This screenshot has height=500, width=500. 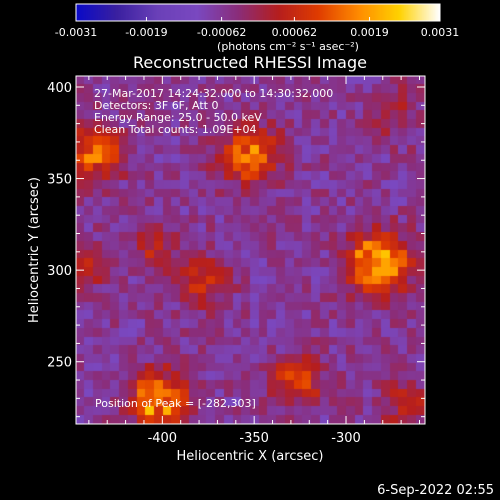 I want to click on y-axis-label: Heliocentric Y (arcsec), so click(x=34, y=250).